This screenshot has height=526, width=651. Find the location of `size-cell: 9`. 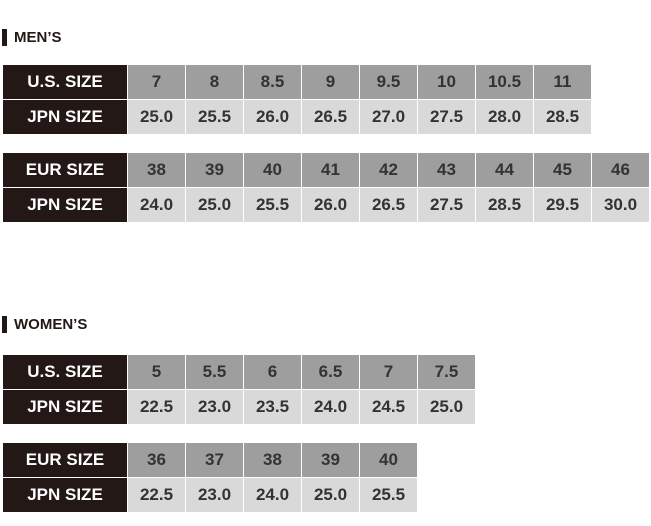

size-cell: 9 is located at coordinates (330, 82).